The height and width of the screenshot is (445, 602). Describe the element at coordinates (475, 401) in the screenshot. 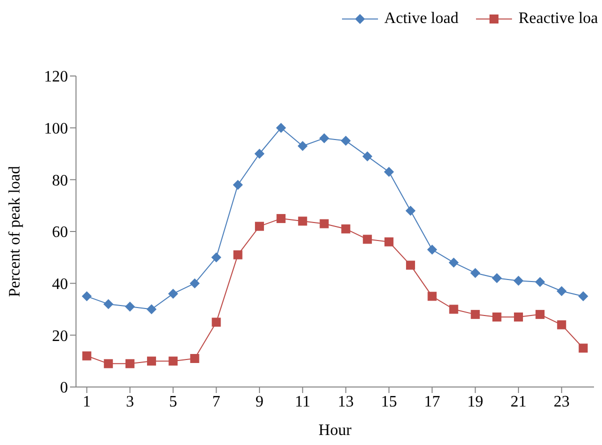

I see `x-tick-label: 19` at that location.